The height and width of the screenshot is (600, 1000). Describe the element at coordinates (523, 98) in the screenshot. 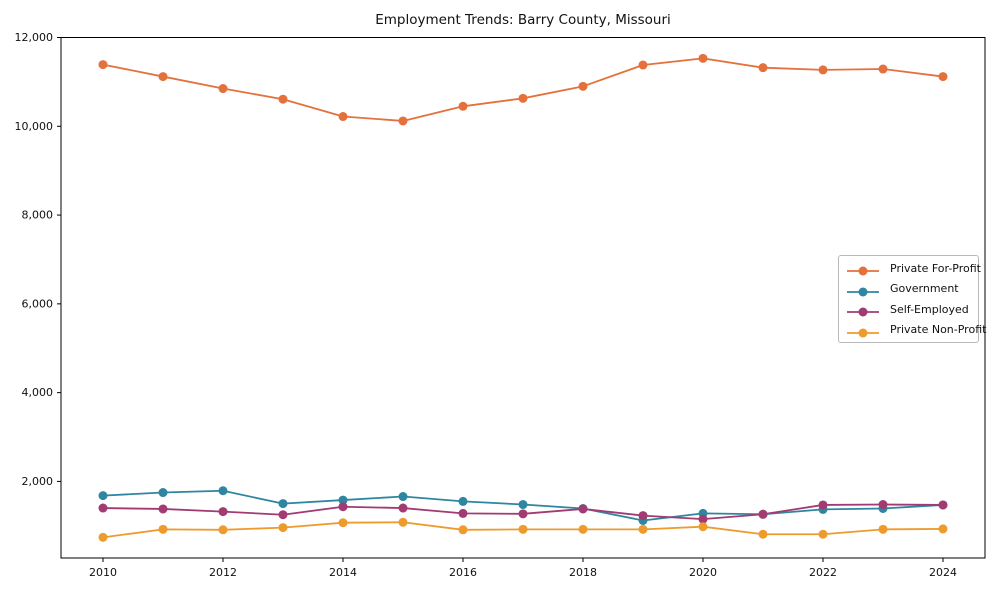

I see `data-point-private-for-profit-2017` at that location.